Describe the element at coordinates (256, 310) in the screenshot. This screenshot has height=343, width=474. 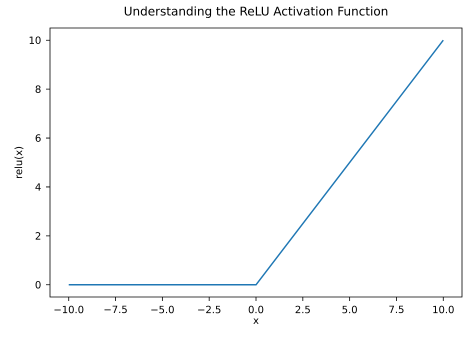
I see `x-tick-label: 0.0` at that location.